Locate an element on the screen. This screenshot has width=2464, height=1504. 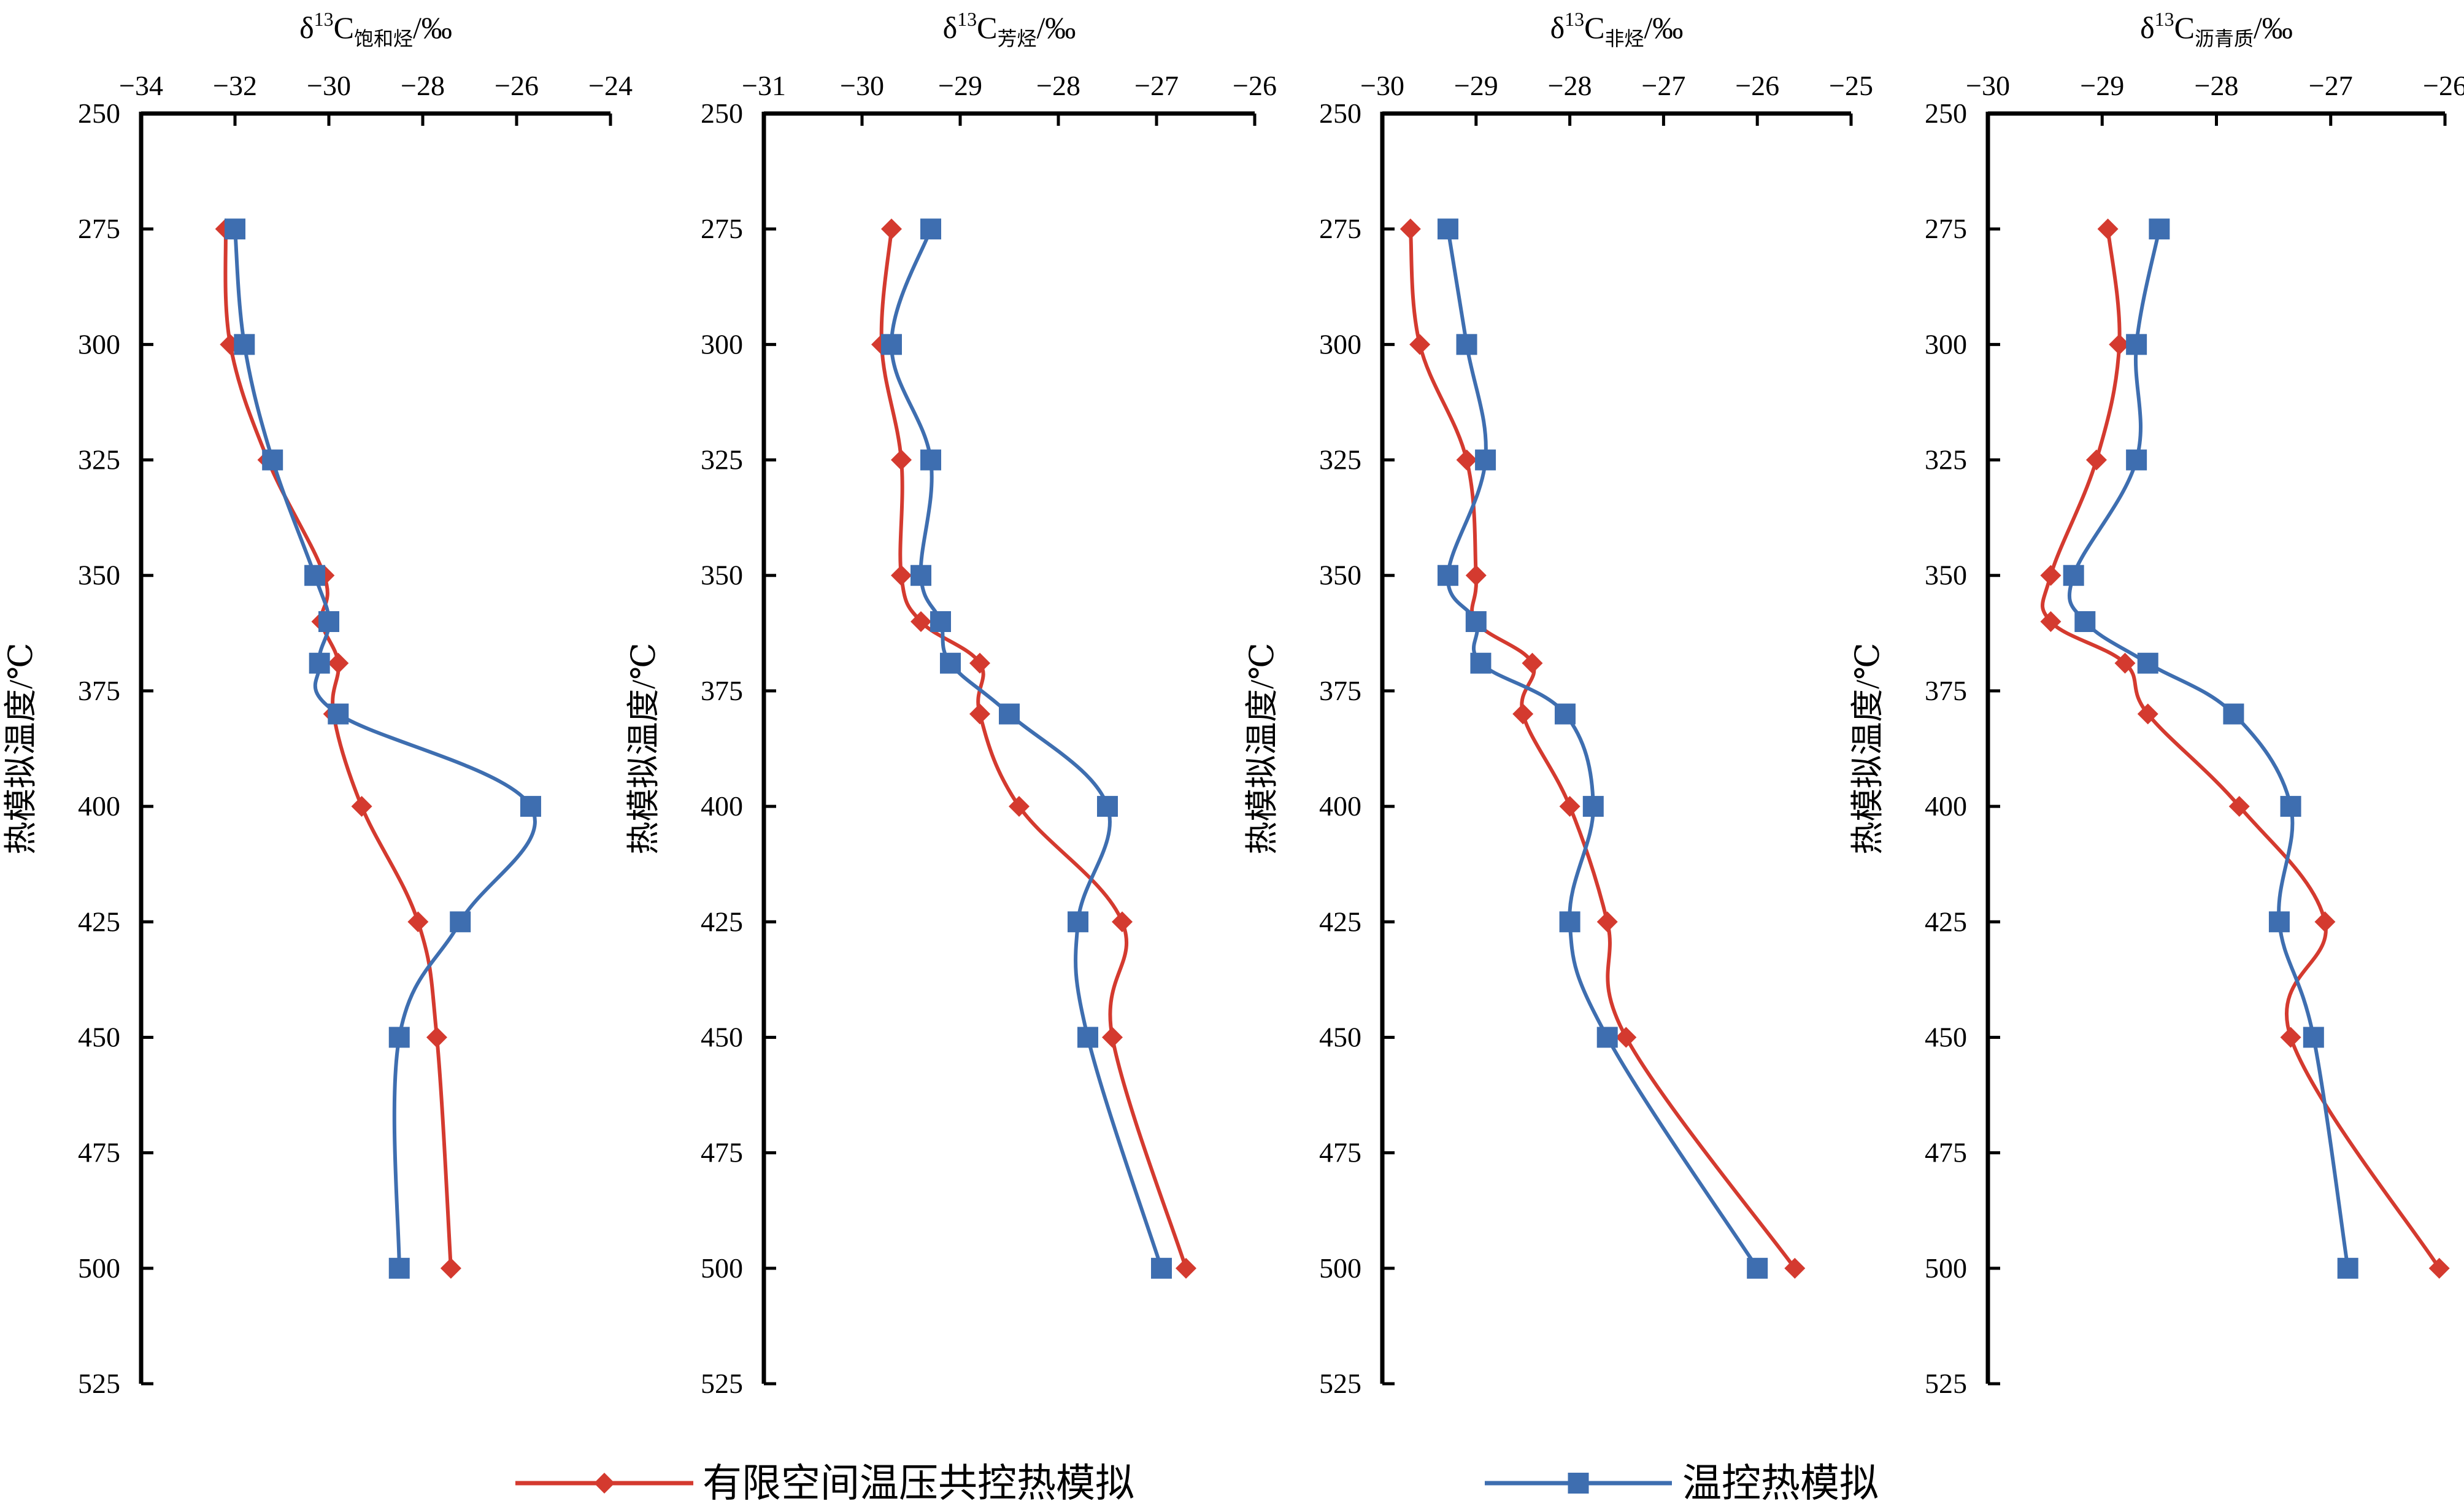
axis-title-unit: /‰ is located at coordinates (2273, 28).